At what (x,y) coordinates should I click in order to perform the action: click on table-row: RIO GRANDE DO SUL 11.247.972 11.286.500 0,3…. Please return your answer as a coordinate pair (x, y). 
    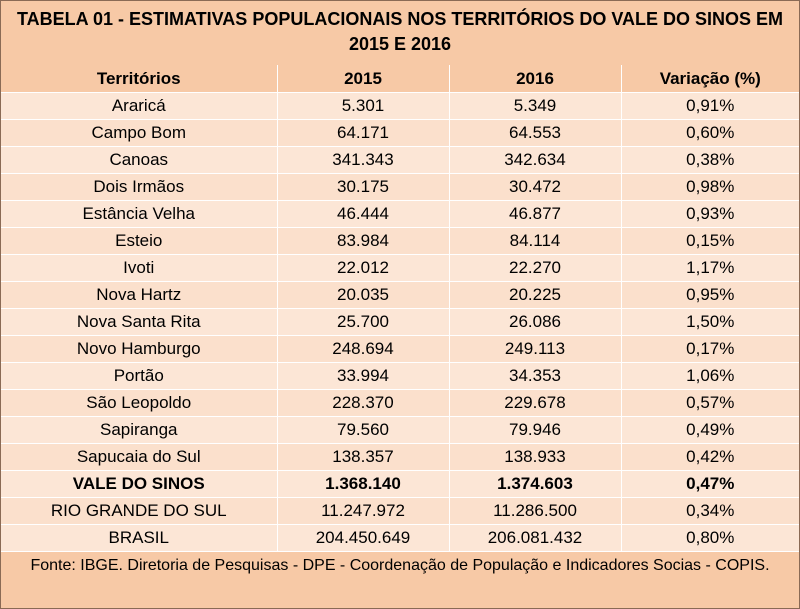
    Looking at the image, I should click on (400, 511).